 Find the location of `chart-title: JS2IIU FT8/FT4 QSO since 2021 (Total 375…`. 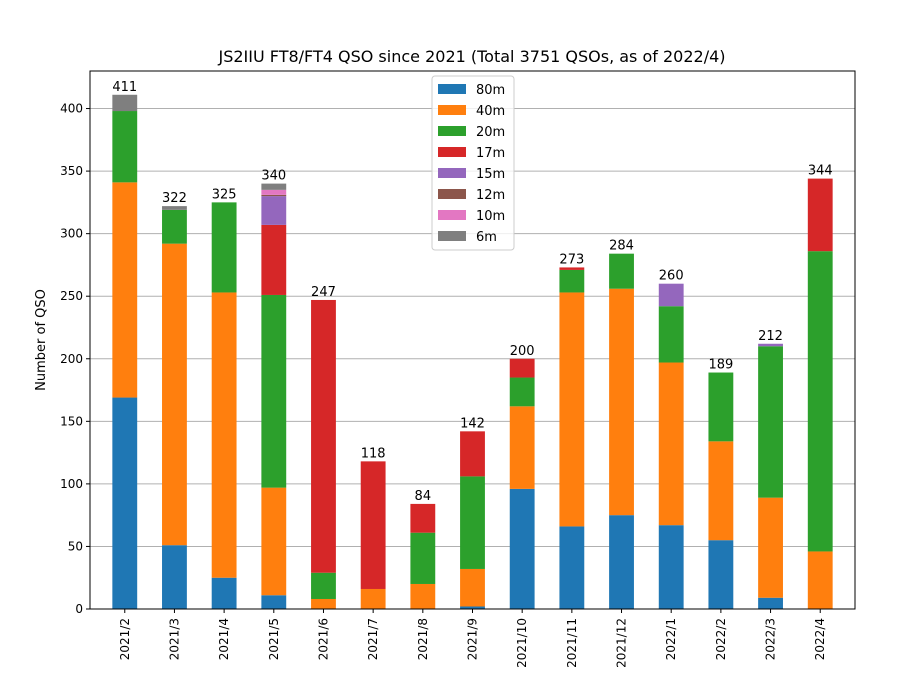

chart-title: JS2IIU FT8/FT4 QSO since 2021 (Total 375… is located at coordinates (471, 56).